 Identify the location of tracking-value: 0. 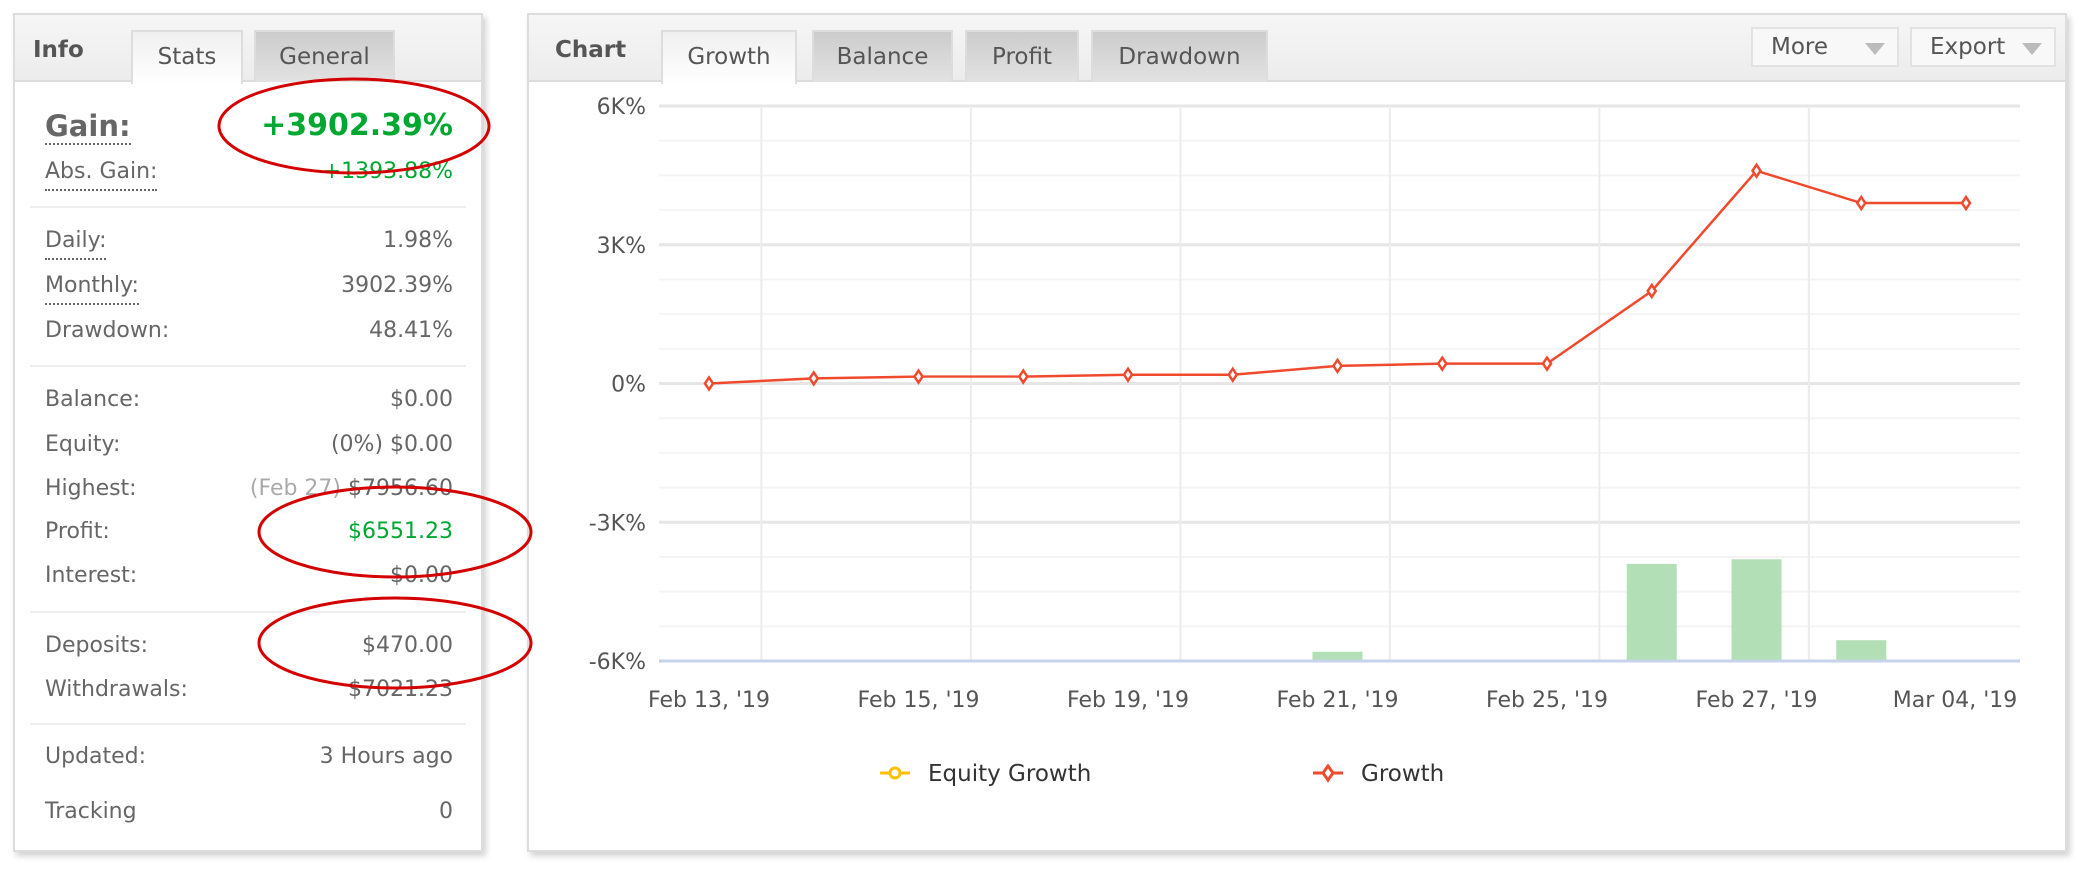
(446, 811).